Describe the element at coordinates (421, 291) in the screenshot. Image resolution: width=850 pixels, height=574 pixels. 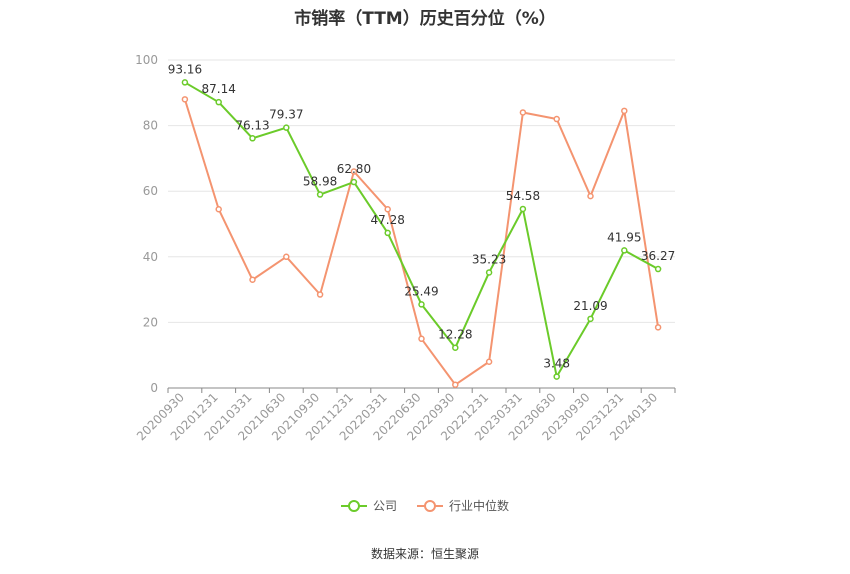
I see `data-label: 25.49` at that location.